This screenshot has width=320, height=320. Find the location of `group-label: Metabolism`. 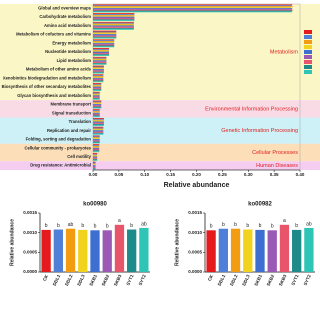

group-label: Metabolism is located at coordinates (284, 53).